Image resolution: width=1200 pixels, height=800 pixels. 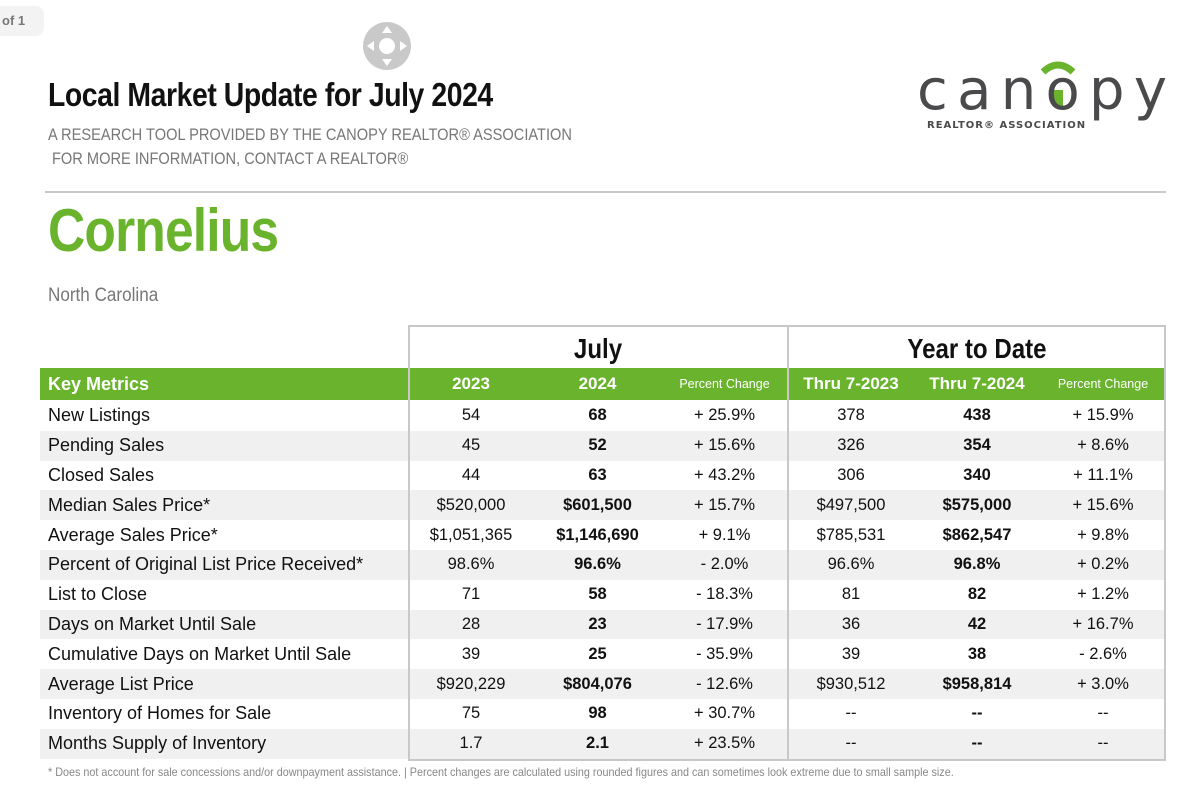 I want to click on group-july-label: July, so click(x=598, y=348).